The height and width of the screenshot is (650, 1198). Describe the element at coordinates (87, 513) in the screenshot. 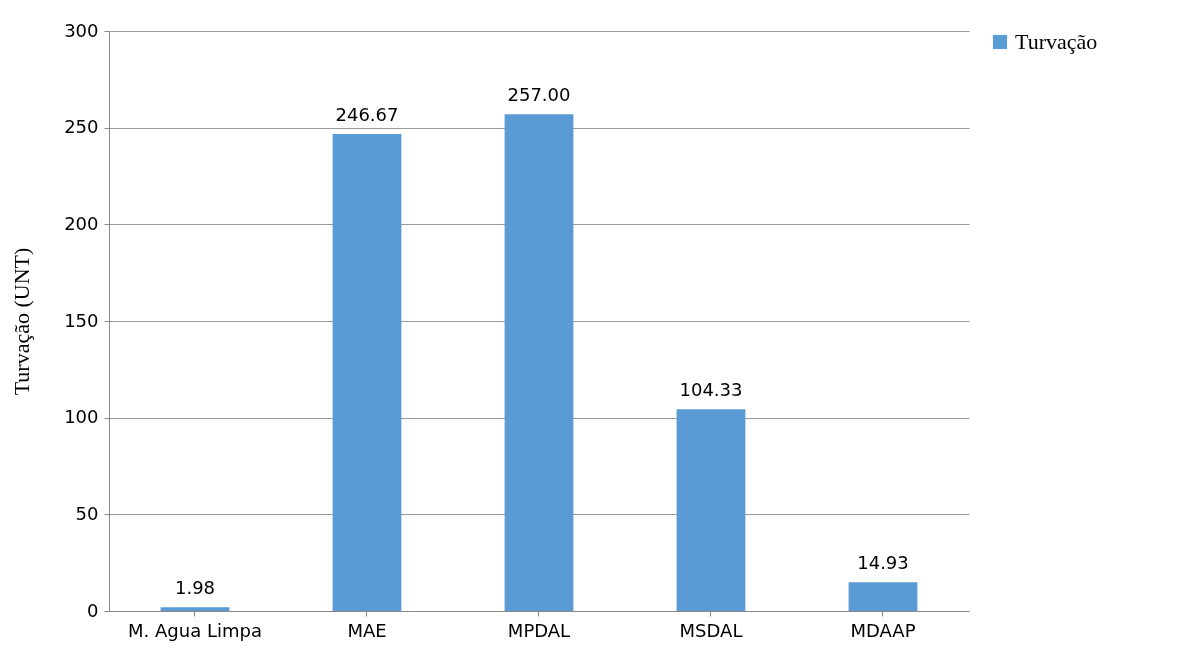

I see `y-tick-label: 50` at that location.